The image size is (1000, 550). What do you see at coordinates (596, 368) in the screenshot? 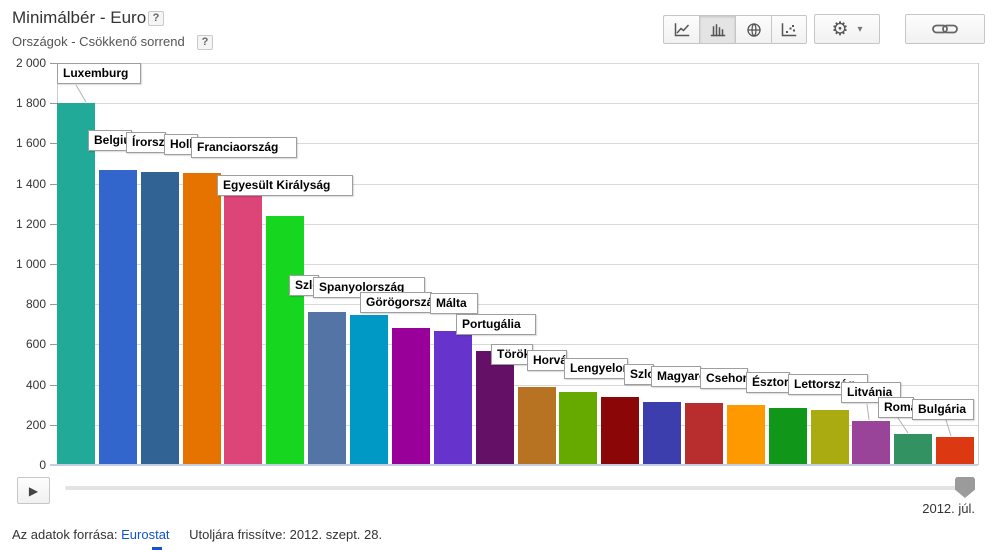
I see `bar-label-lengyelország: Lengyelország` at bounding box center [596, 368].